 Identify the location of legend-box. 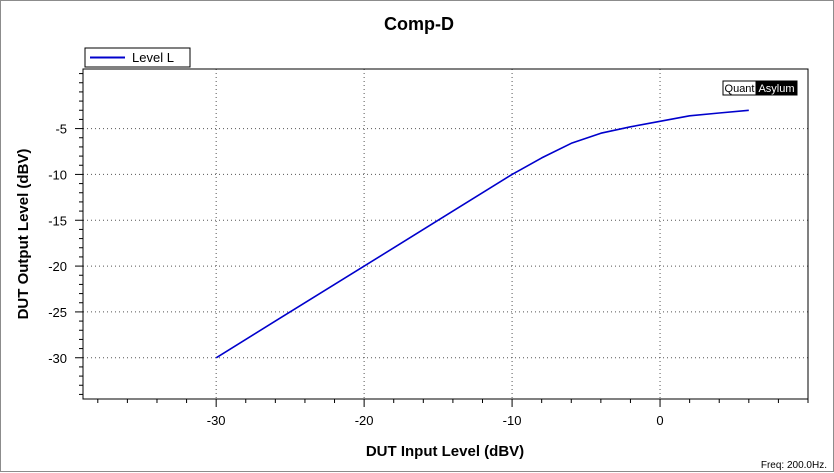
(137, 57).